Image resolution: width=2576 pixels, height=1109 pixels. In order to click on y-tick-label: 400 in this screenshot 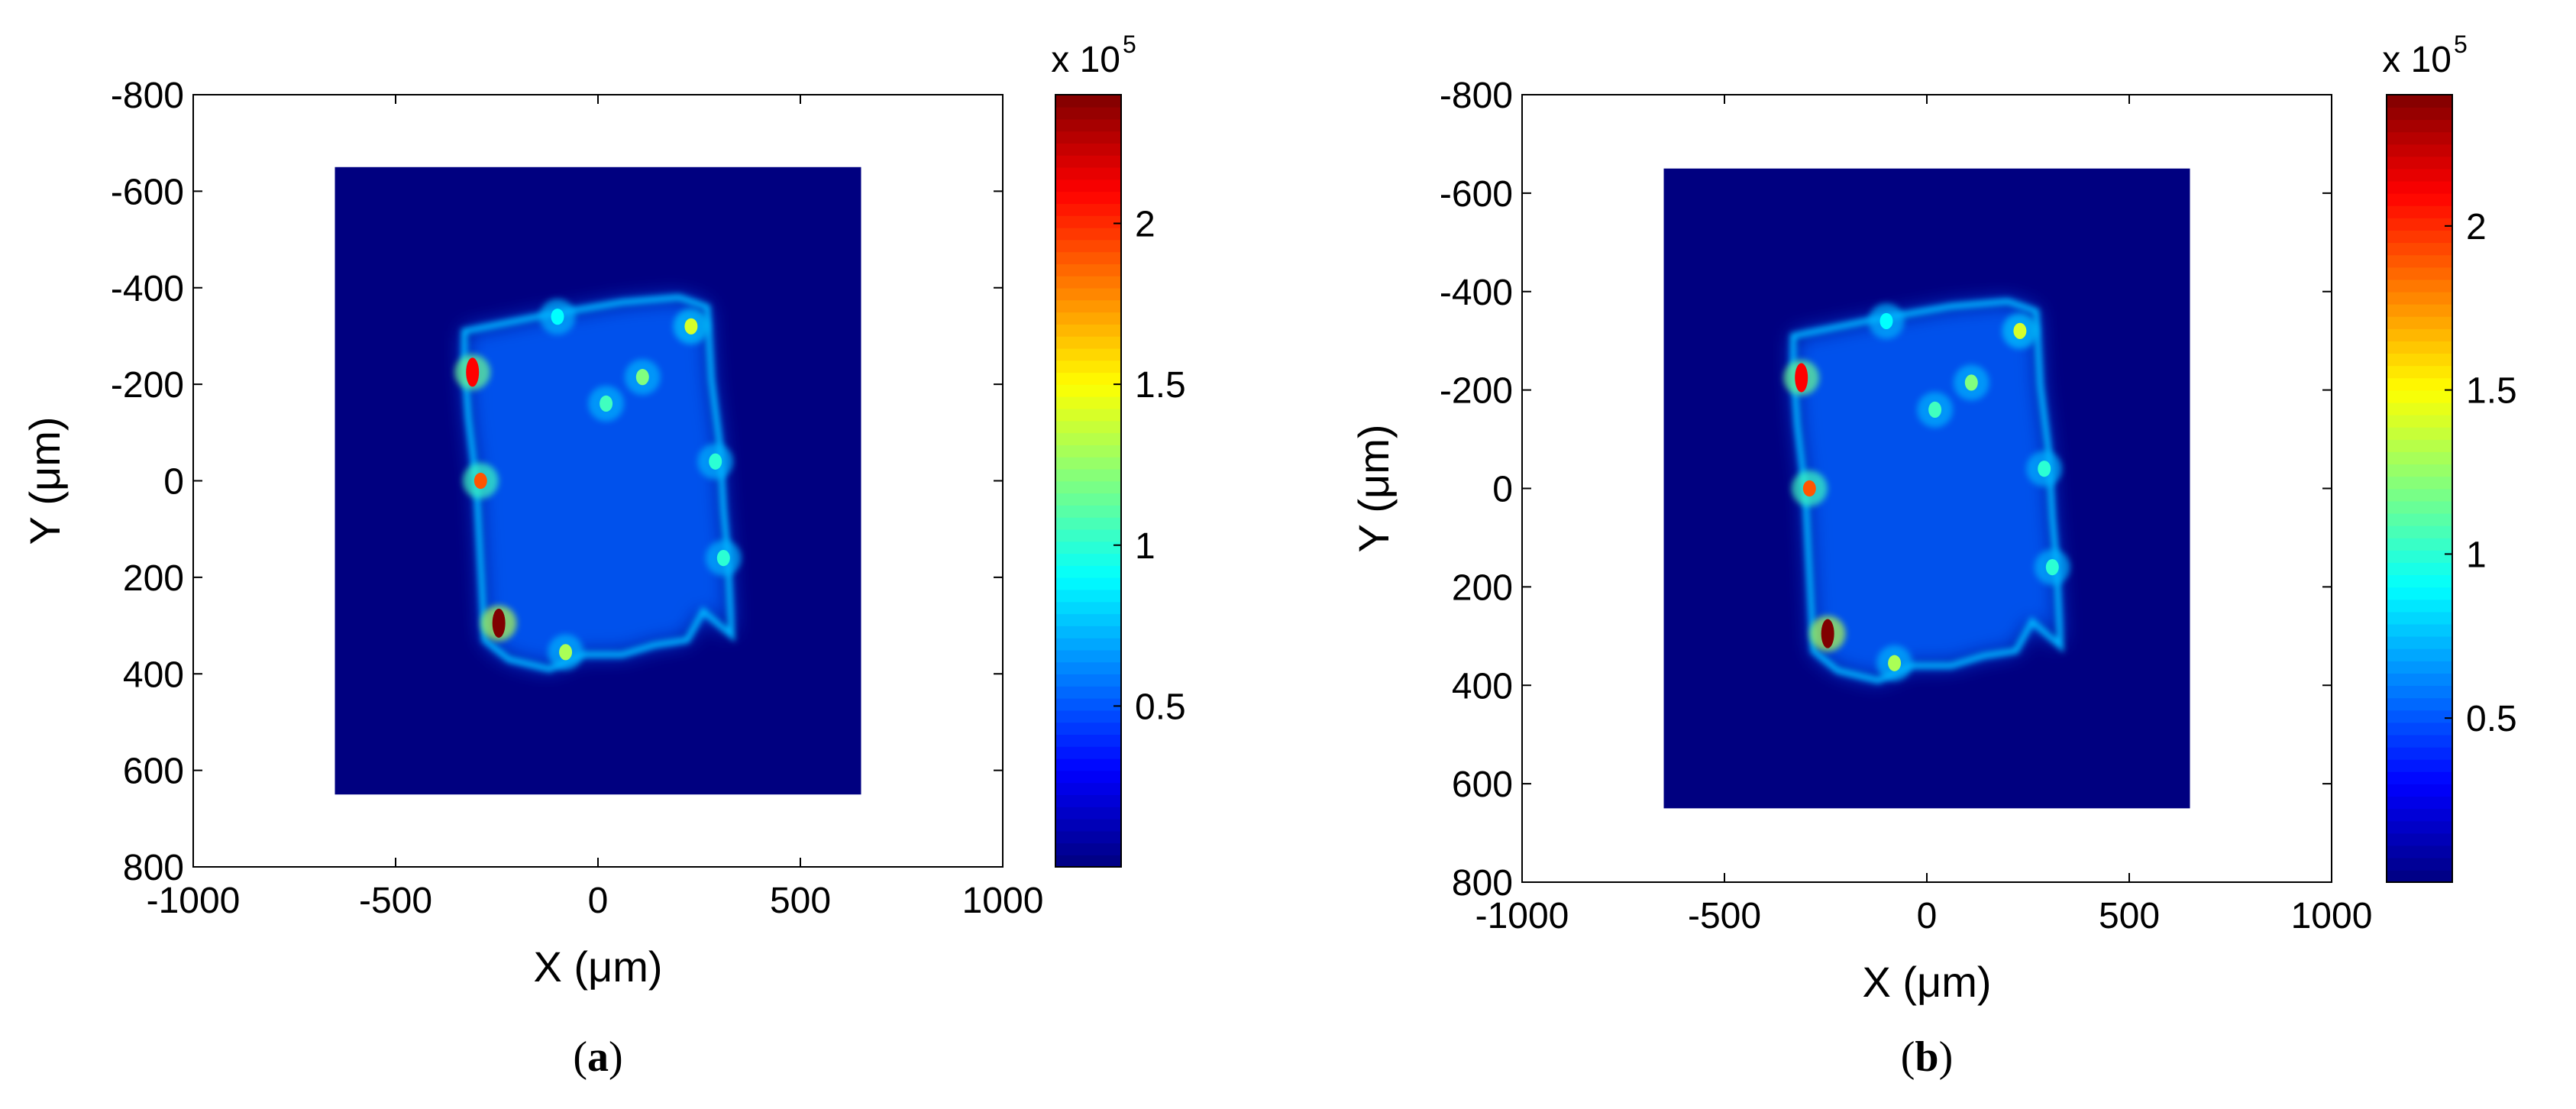, I will do `click(153, 675)`.